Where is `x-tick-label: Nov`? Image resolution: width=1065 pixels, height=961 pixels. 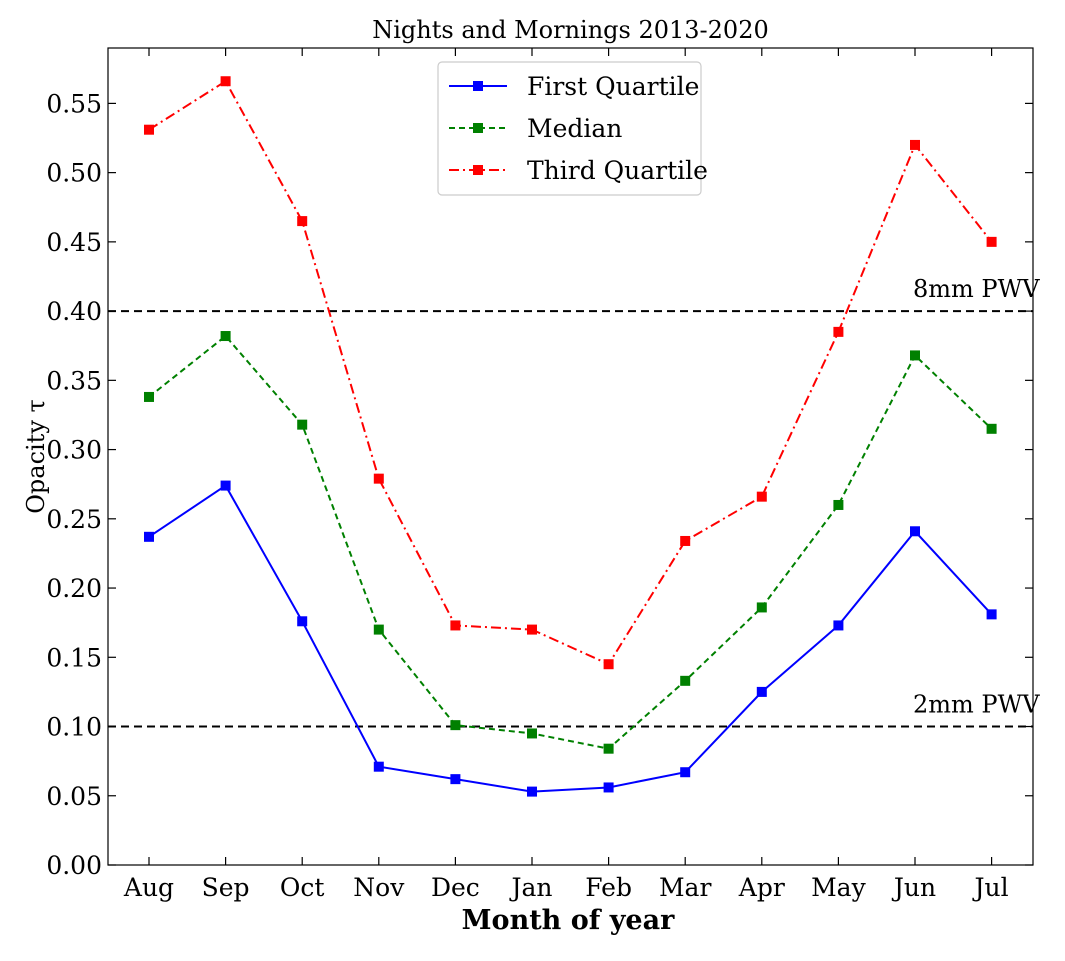 x-tick-label: Nov is located at coordinates (379, 887).